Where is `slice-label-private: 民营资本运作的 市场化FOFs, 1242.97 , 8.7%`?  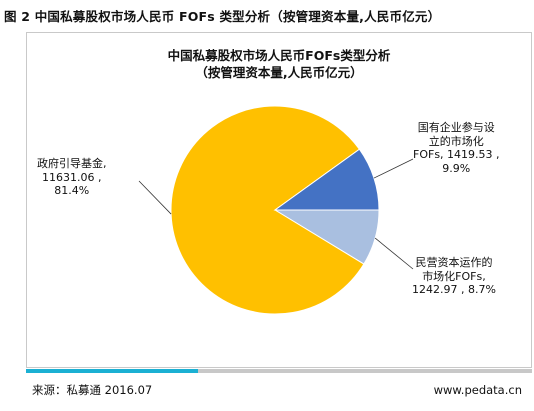
slice-label-private: 民营资本运作的 市场化FOFs, 1242.97 , 8.7% is located at coordinates (454, 276).